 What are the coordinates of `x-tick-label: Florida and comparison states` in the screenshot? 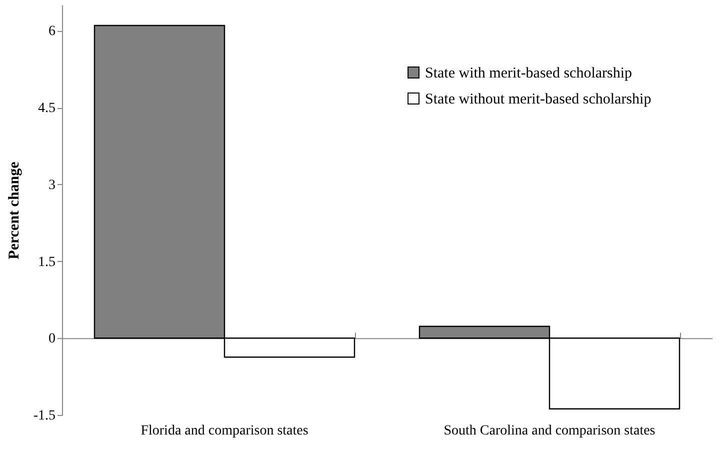 It's located at (224, 431).